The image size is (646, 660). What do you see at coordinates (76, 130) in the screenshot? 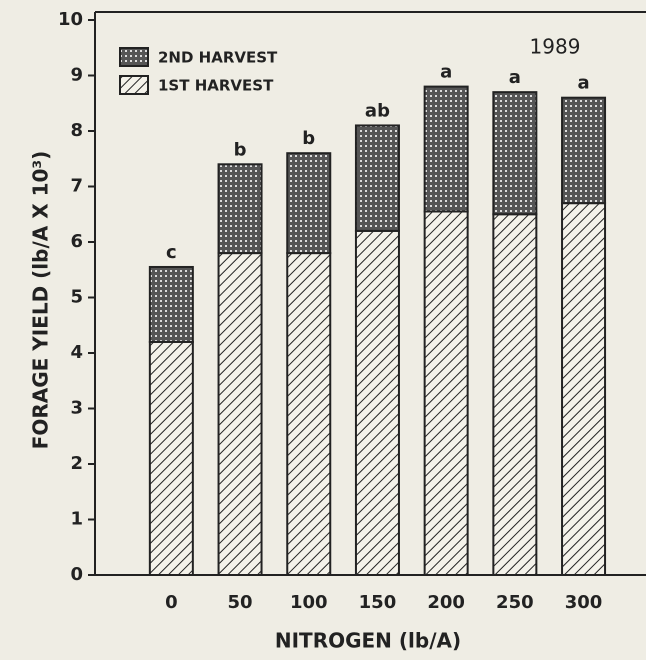
I see `y-tick-label: 8` at bounding box center [76, 130].